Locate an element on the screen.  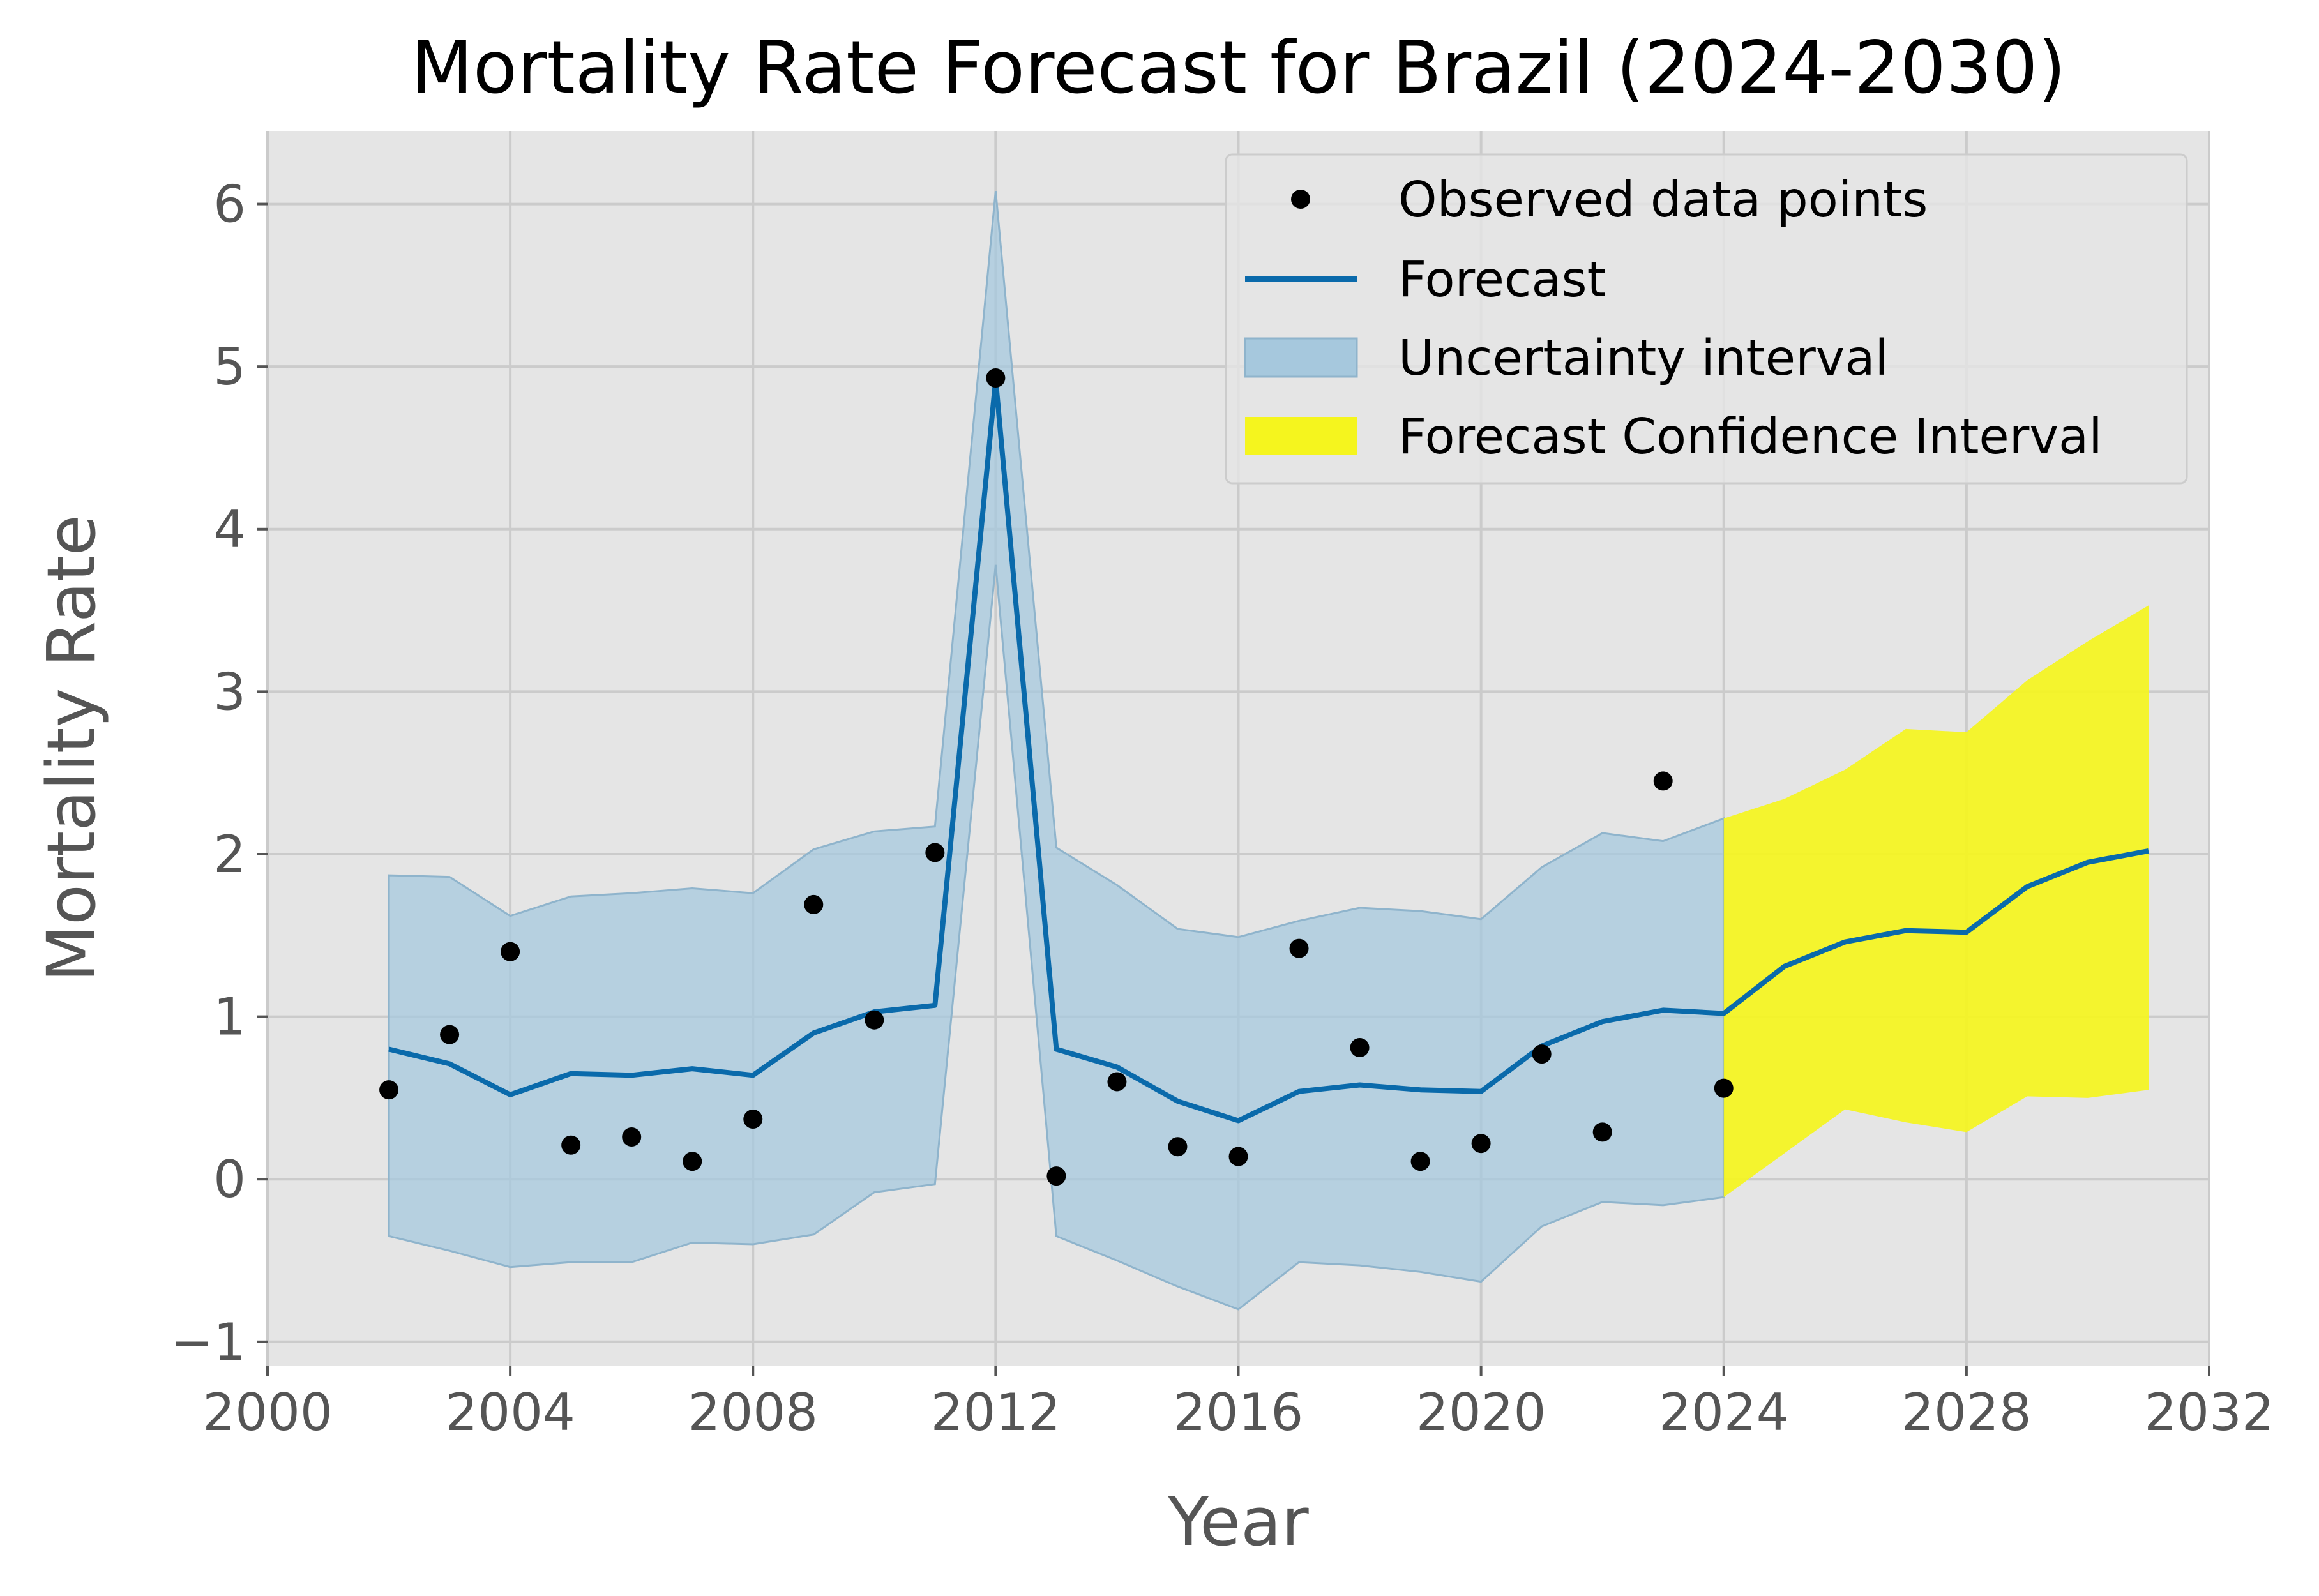
legend-marker-confidence is located at coordinates (1301, 436).